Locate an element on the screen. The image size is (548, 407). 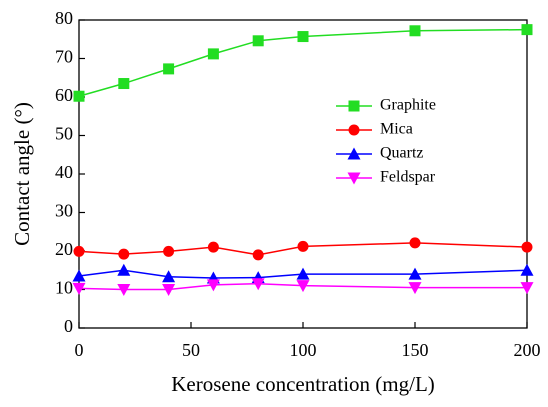
y-tick-label: 70 is located at coordinates (64, 57).